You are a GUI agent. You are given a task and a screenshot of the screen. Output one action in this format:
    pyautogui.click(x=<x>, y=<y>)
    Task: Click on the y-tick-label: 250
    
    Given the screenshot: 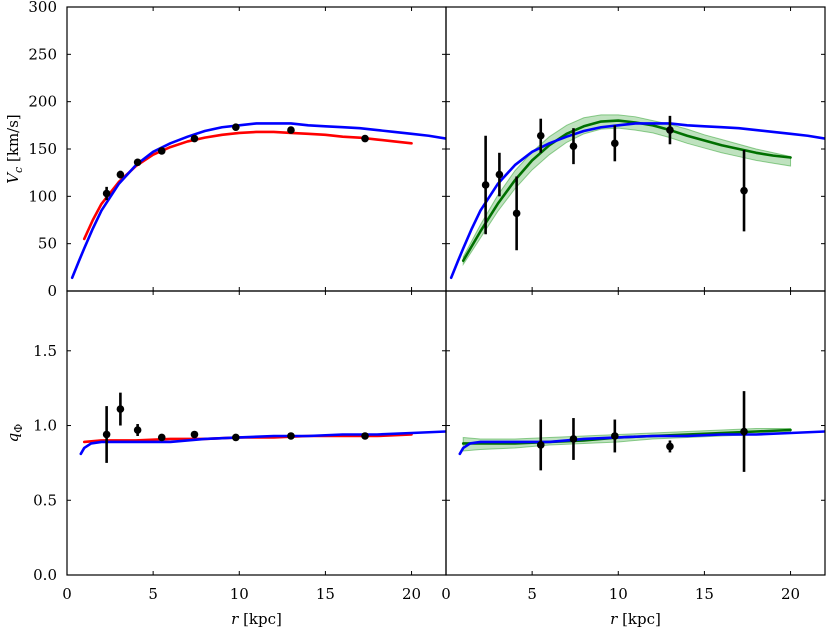 What is the action you would take?
    pyautogui.click(x=42, y=54)
    